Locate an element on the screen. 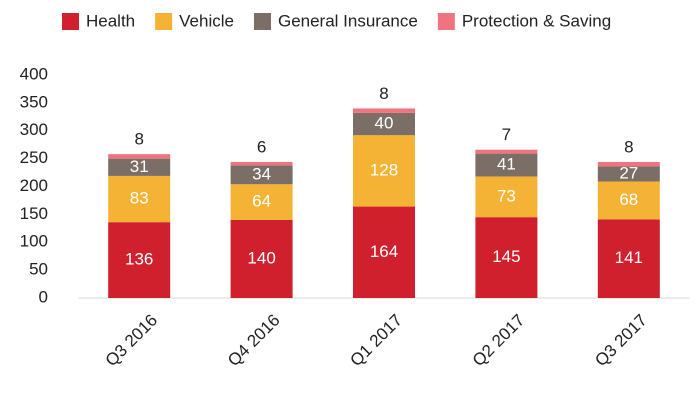  x-tick-label: Q2 2017 is located at coordinates (499, 341).